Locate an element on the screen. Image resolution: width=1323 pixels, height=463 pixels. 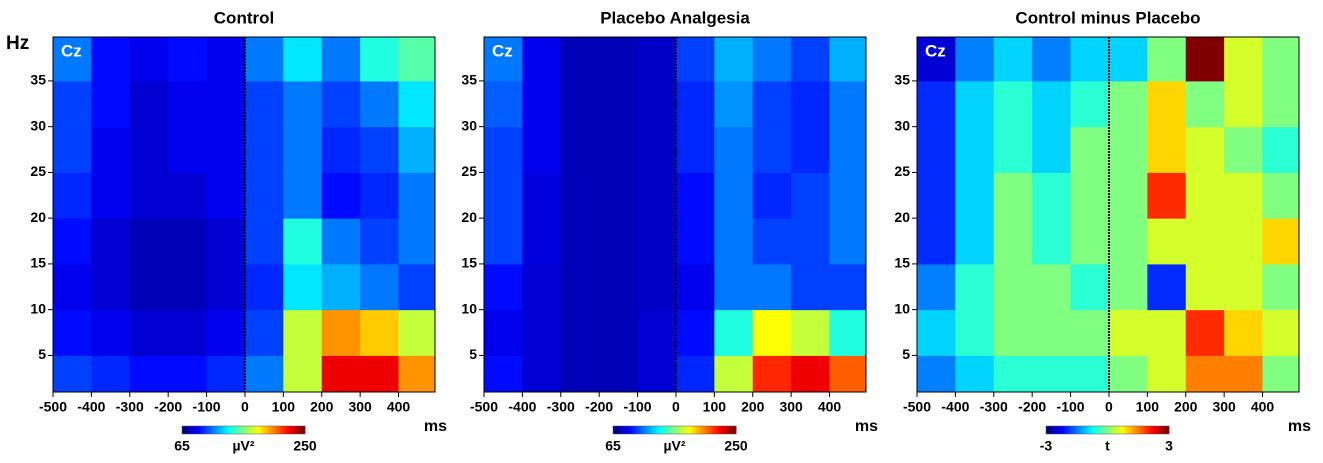
y-tick-label: 15 is located at coordinates (38, 263).